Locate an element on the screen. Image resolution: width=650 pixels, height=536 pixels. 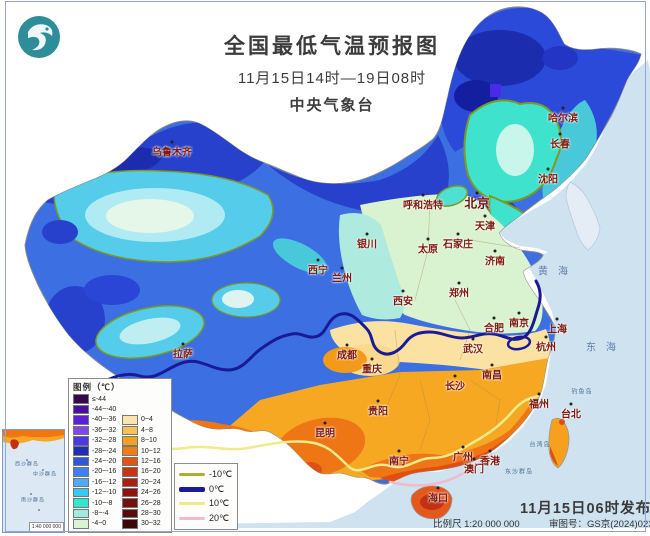
city-label: 海口 is located at coordinates (438, 499).